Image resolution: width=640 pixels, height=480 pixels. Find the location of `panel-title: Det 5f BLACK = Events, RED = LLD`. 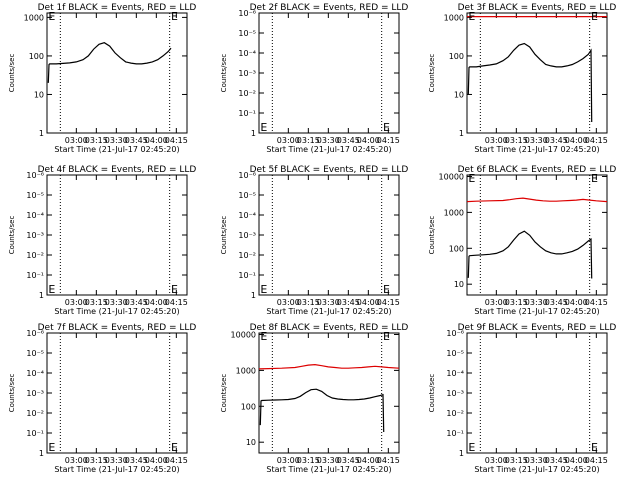

panel-title: Det 5f BLACK = Events, RED = LLD is located at coordinates (329, 170).